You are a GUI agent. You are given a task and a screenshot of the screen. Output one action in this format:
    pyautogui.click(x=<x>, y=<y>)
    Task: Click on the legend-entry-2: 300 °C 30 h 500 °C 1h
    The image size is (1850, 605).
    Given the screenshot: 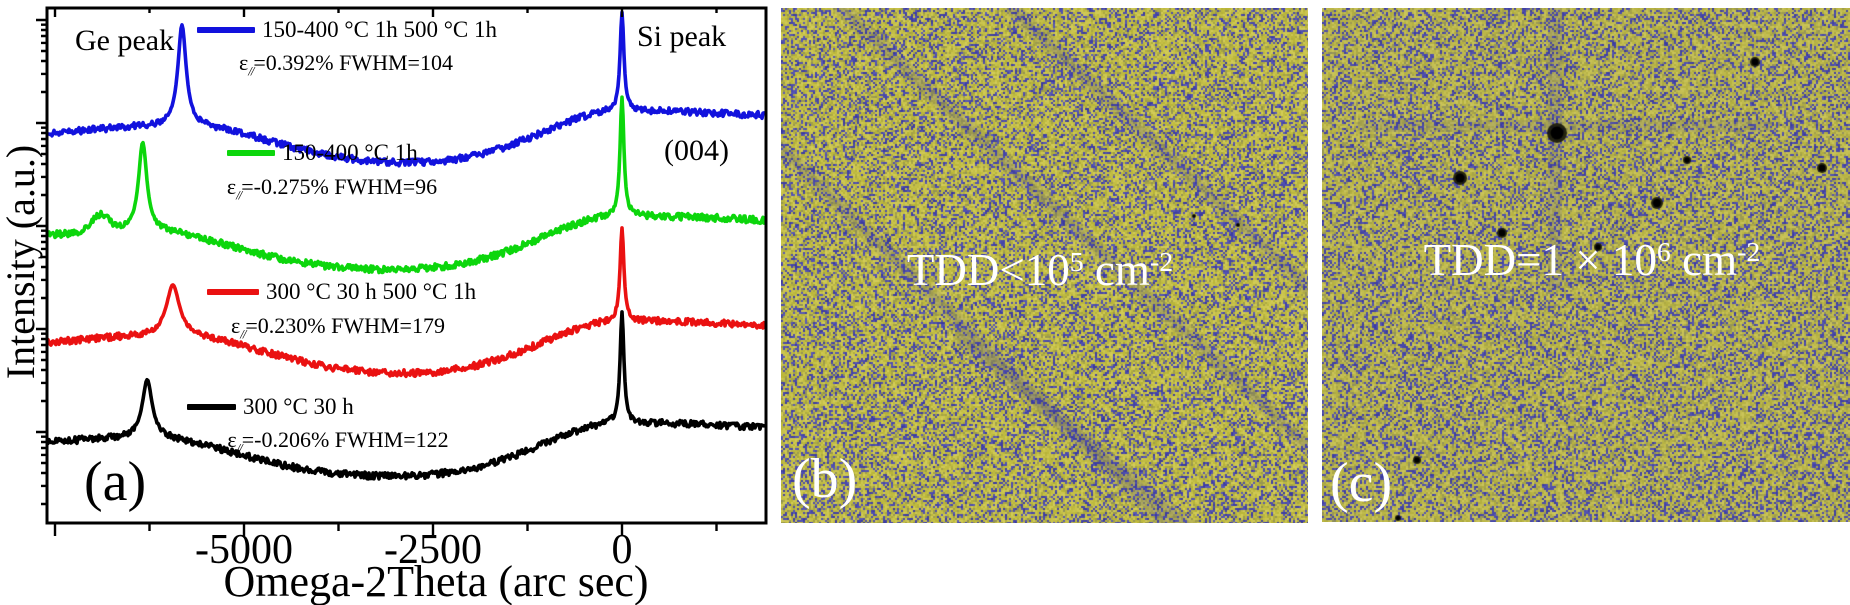 What is the action you would take?
    pyautogui.click(x=341, y=292)
    